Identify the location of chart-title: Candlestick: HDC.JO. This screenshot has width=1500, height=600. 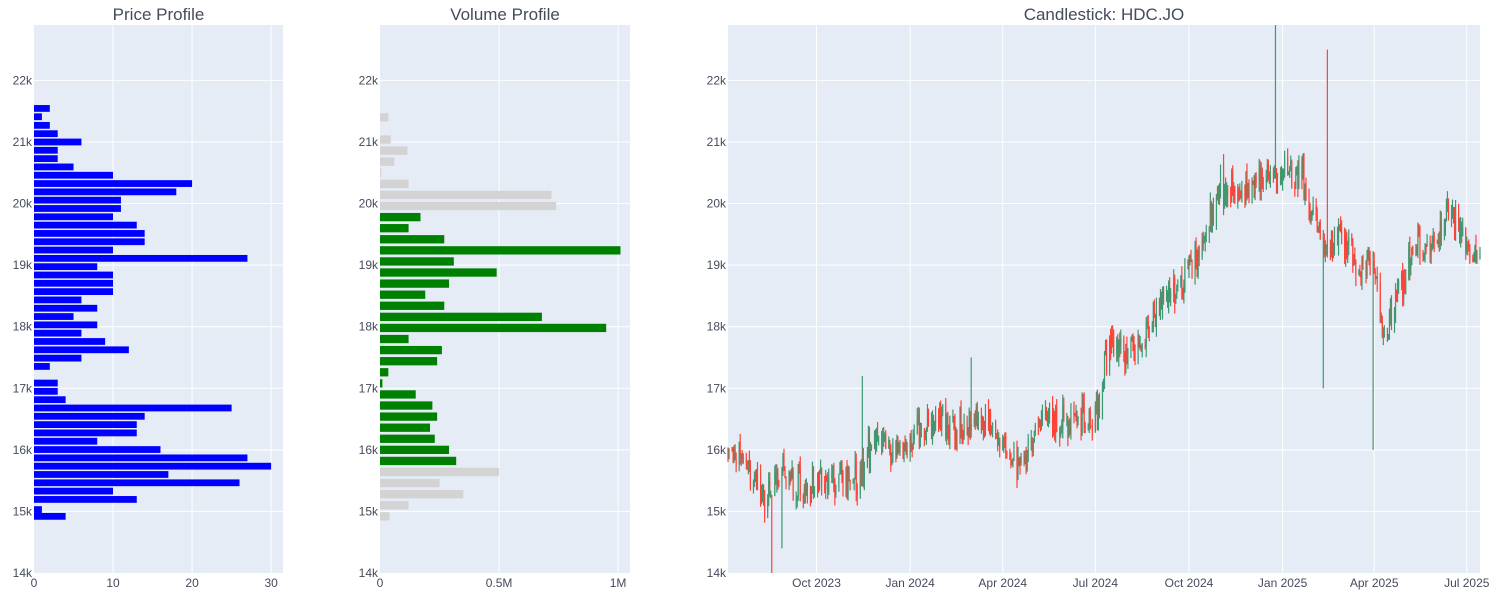
(1104, 14).